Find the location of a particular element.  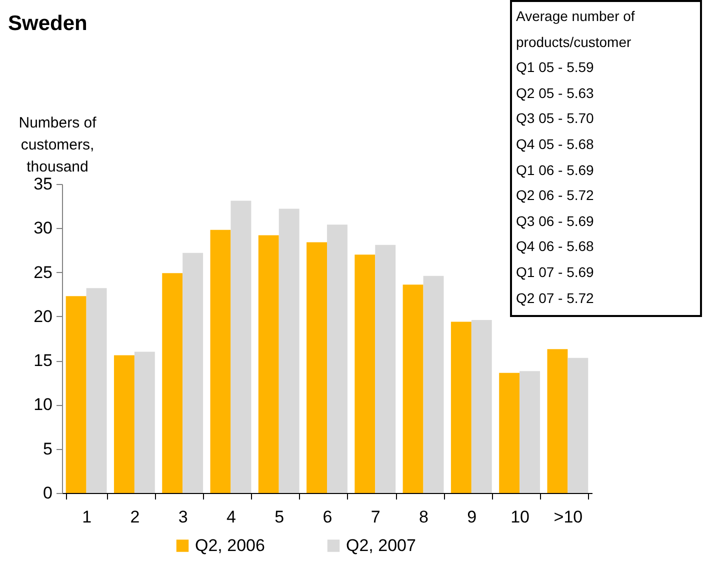

x-tick-label: 2 is located at coordinates (135, 517).